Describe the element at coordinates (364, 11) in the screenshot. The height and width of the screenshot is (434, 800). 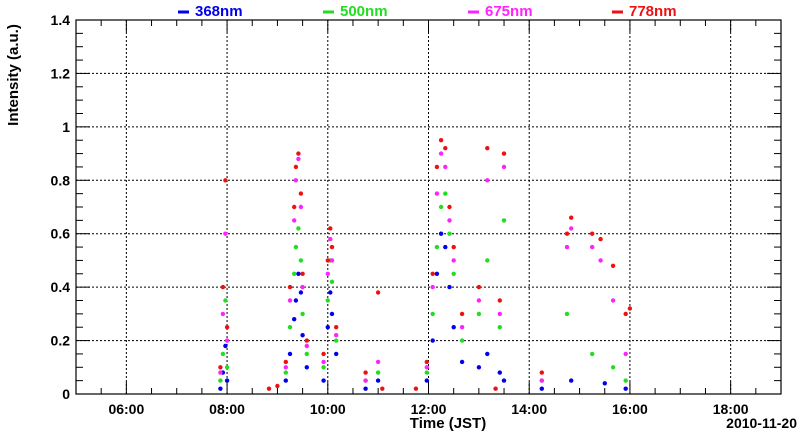
I see `legend-label: 500nm` at that location.